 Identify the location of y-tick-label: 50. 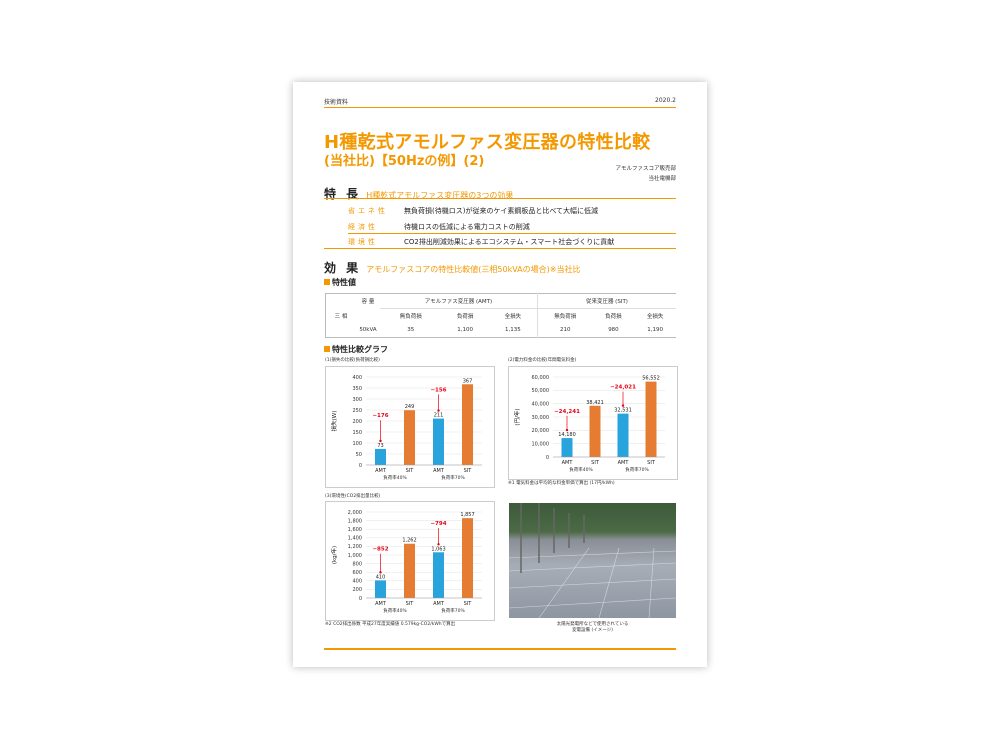
(359, 455).